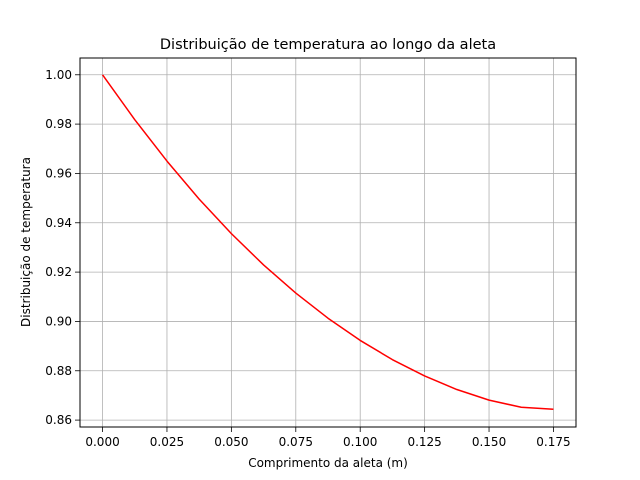  What do you see at coordinates (167, 442) in the screenshot?
I see `x-tick-label: 0.025` at bounding box center [167, 442].